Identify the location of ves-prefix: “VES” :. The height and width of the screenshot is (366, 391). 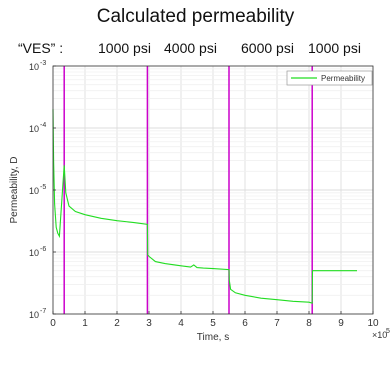
(41, 48).